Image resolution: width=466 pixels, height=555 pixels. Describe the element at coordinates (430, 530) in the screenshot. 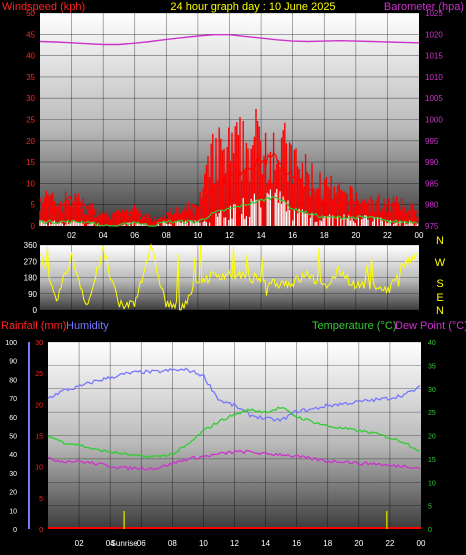

I see `temperature-tick: 0` at that location.